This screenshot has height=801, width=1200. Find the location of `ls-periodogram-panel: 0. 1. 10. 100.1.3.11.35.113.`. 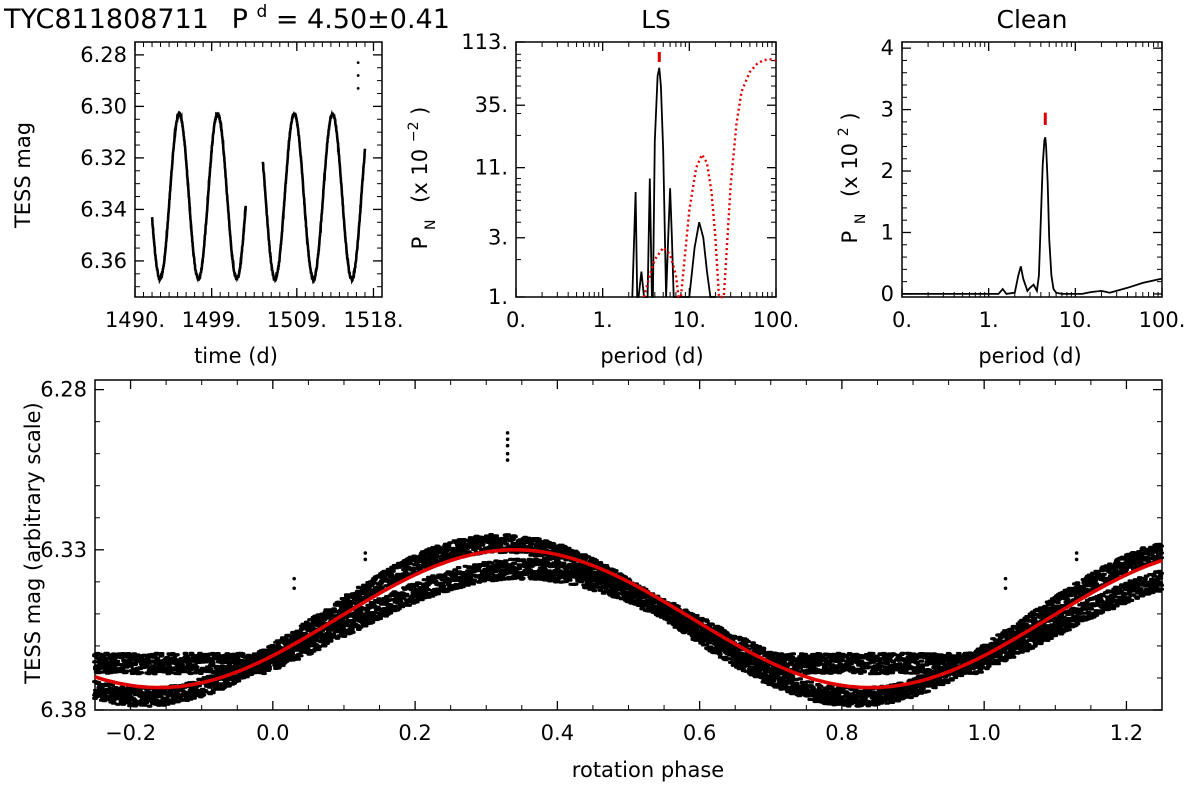

ls-periodogram-panel: 0. 1. 10. 100.1.3.11.35.113. is located at coordinates (630, 181).